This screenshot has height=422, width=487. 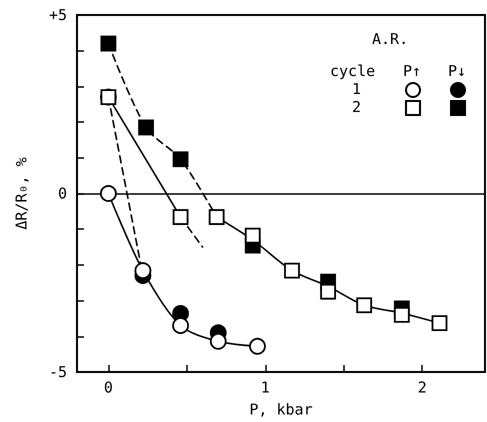 I want to click on y-tick-label: 0, so click(x=62, y=193).